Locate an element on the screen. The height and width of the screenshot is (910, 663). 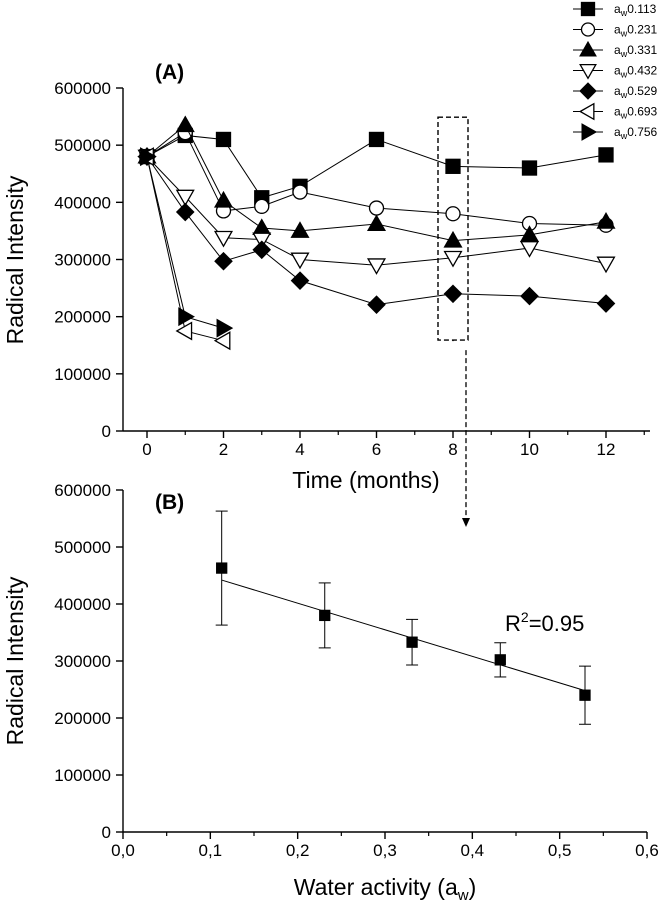
panel-a-y-tick-label: 400000 is located at coordinates (82, 202).